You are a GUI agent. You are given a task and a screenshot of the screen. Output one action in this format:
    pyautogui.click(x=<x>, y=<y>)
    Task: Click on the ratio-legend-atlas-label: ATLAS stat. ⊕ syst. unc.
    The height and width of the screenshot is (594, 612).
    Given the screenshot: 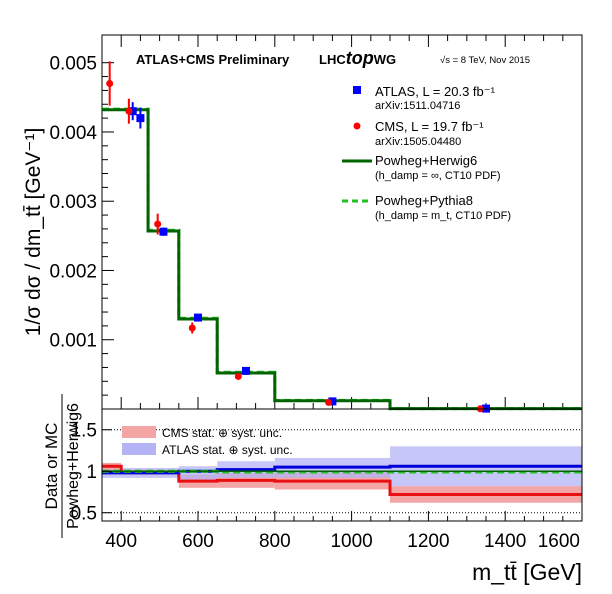 What is the action you would take?
    pyautogui.click(x=227, y=450)
    